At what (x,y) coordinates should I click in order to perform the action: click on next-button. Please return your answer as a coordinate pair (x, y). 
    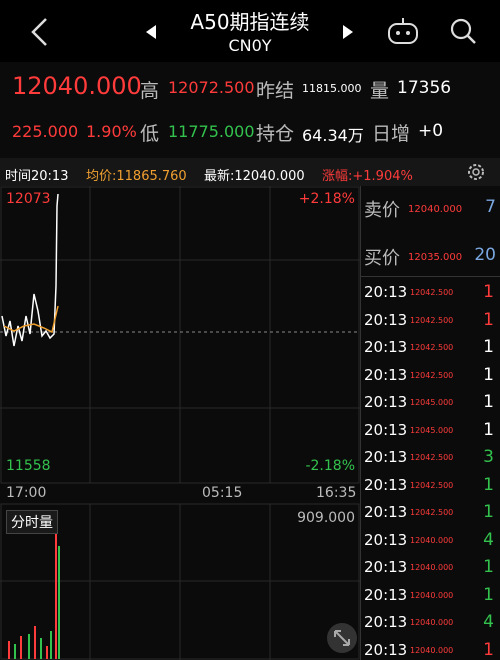
    Looking at the image, I should click on (348, 32).